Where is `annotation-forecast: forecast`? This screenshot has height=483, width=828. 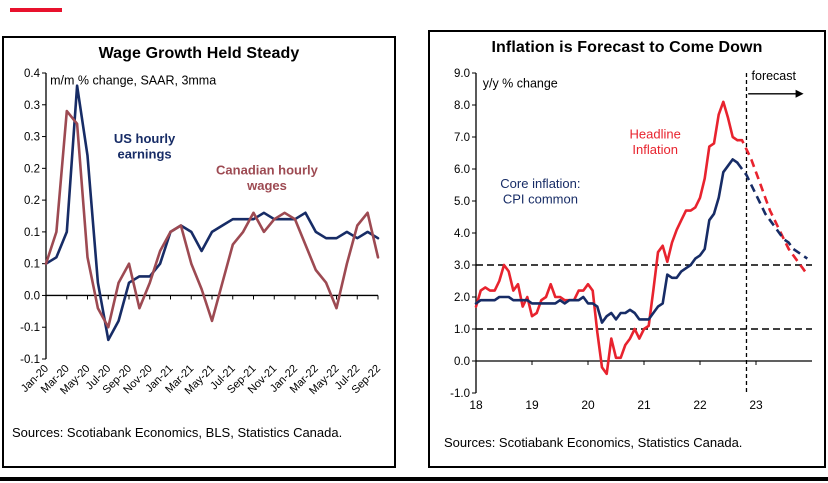 annotation-forecast: forecast is located at coordinates (774, 76).